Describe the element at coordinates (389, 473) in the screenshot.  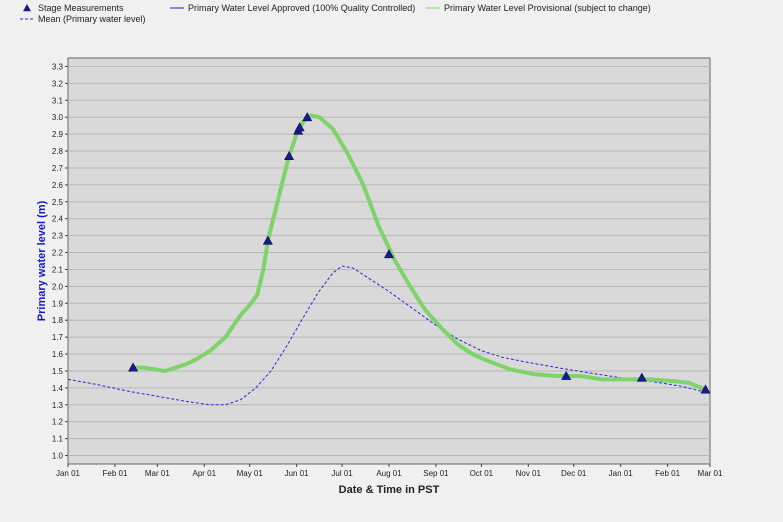
I see `x-tick-label: Aug 01` at that location.